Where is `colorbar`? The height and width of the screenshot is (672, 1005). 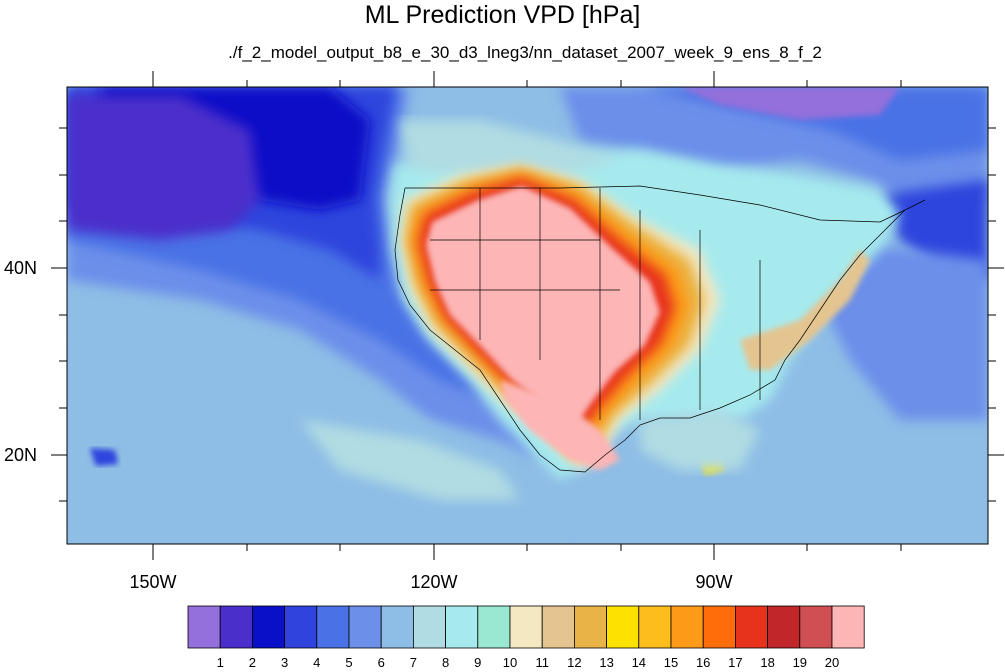
colorbar is located at coordinates (526, 627).